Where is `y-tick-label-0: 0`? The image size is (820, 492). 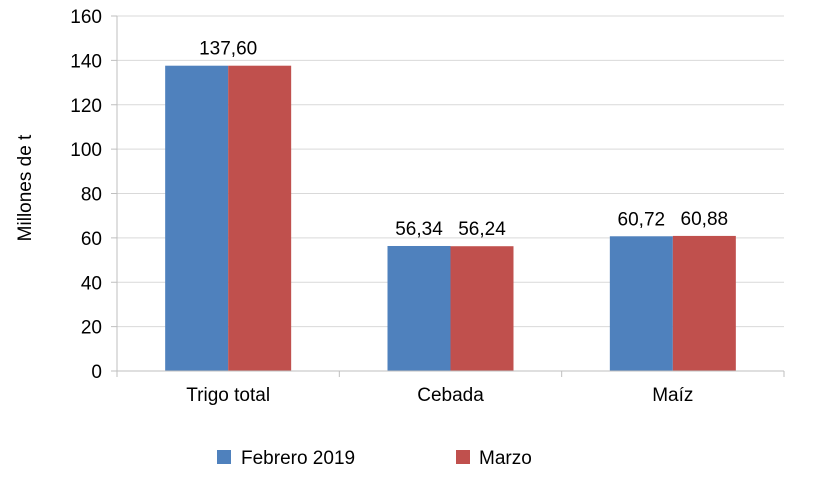
y-tick-label-0: 0 is located at coordinates (96, 372).